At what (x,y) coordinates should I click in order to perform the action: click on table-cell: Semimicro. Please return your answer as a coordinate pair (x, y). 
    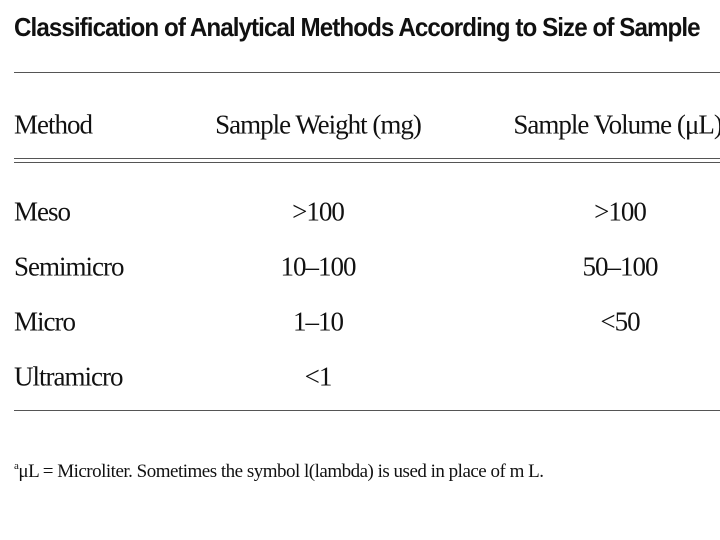
    Looking at the image, I should click on (69, 266).